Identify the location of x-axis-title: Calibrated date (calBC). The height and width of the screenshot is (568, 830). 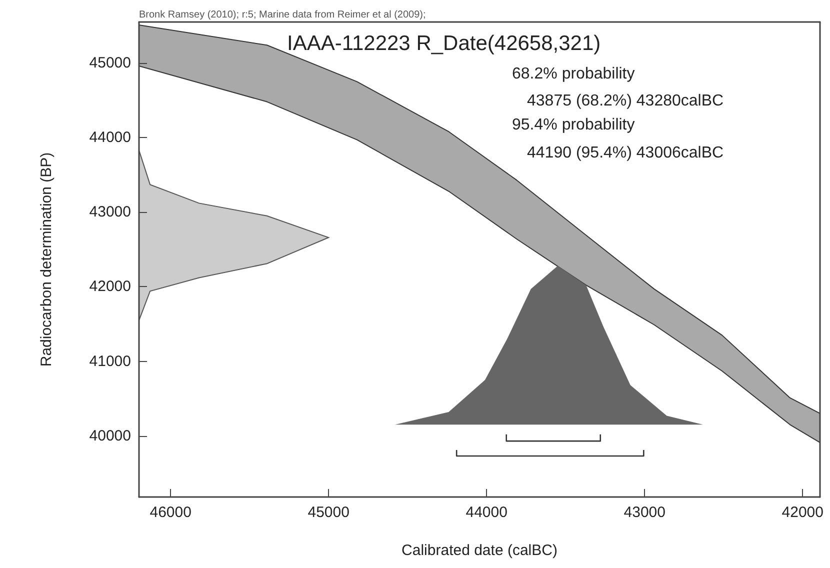
(480, 550).